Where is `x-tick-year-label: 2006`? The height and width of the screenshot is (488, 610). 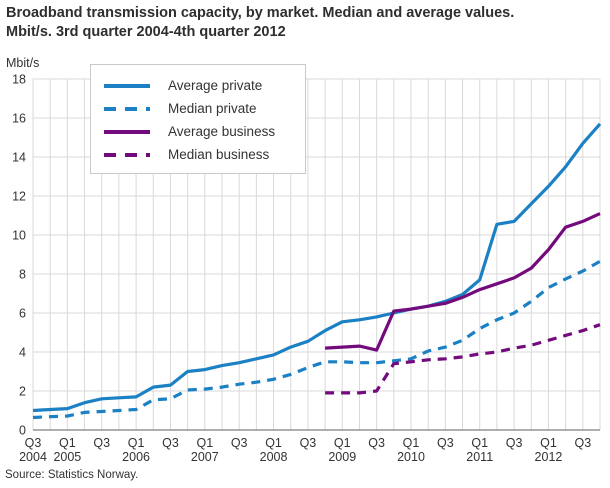 x-tick-year-label: 2006 is located at coordinates (136, 457).